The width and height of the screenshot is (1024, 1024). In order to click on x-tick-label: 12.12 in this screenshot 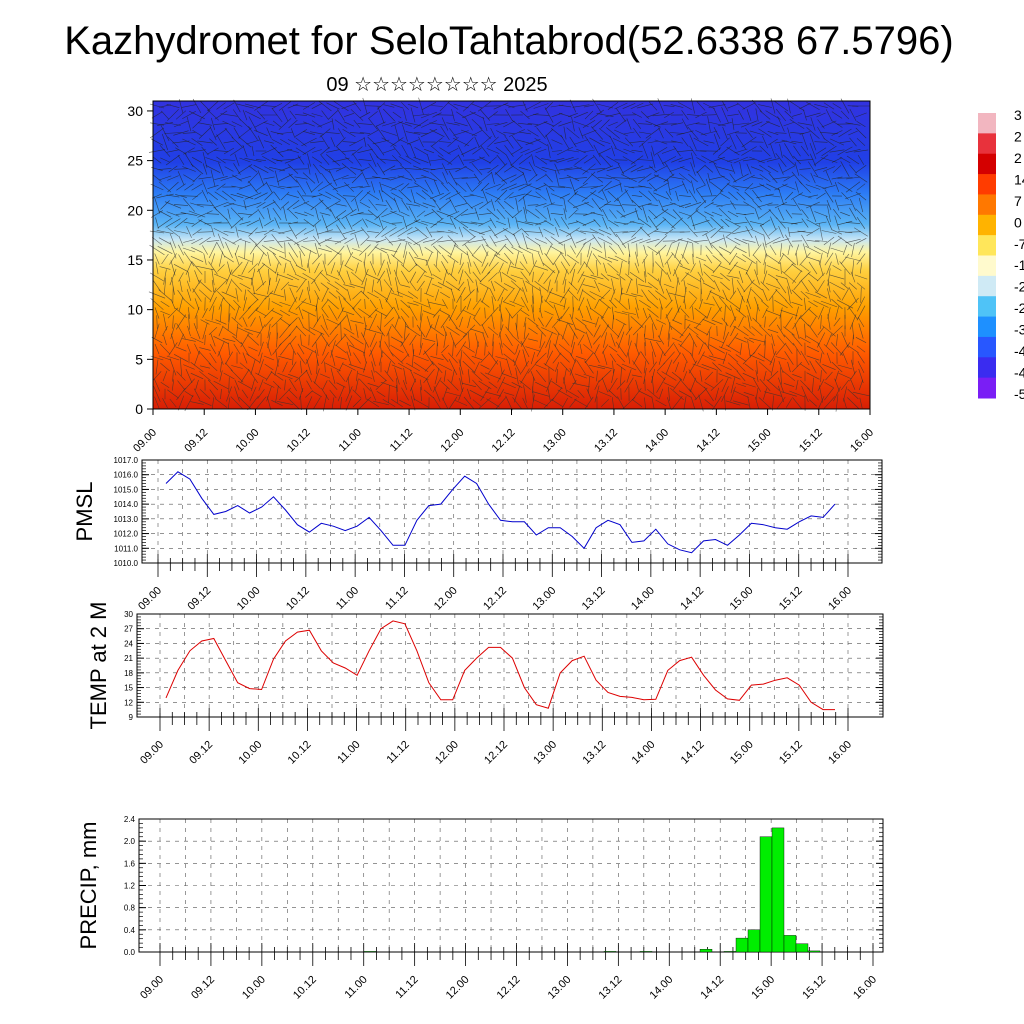, I will do `click(496, 753)`.